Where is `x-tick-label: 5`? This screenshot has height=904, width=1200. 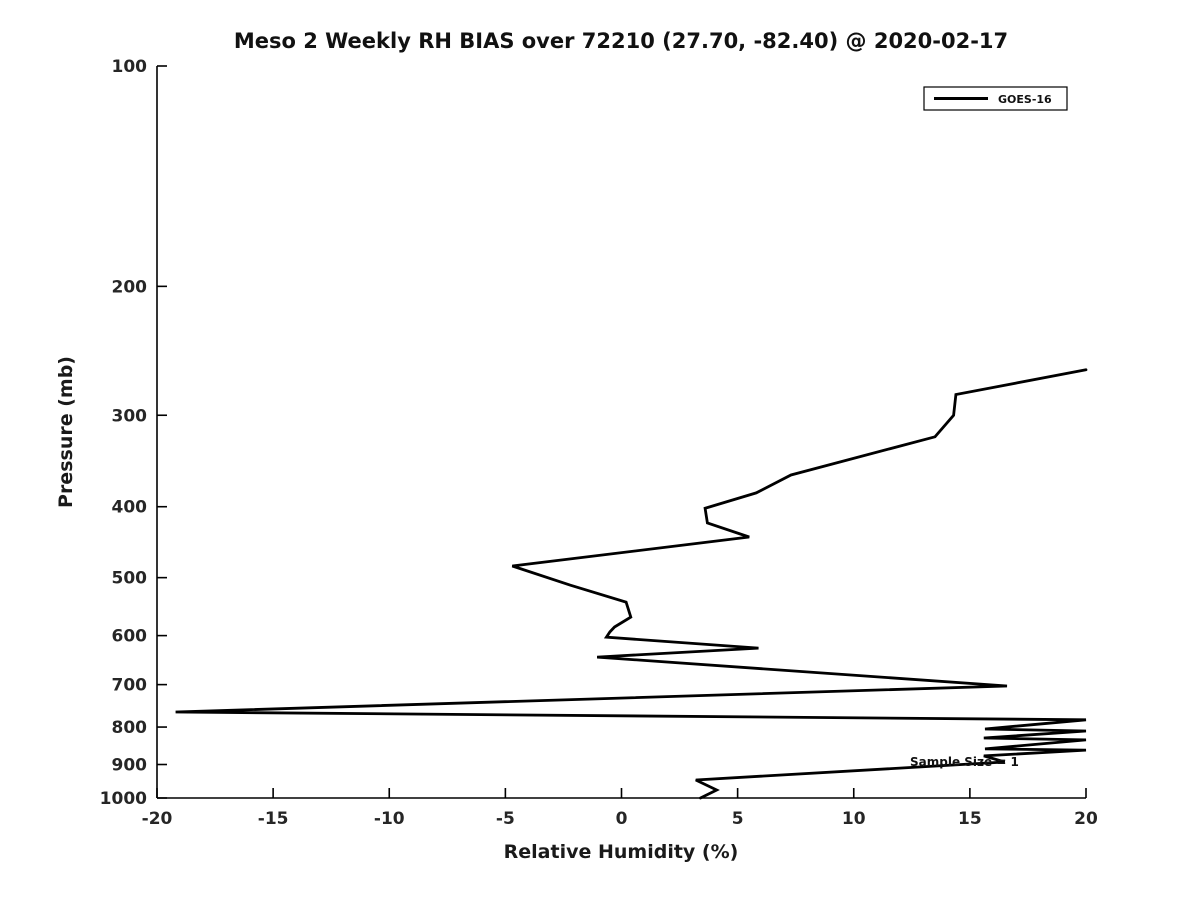
x-tick-label: 5 is located at coordinates (738, 819).